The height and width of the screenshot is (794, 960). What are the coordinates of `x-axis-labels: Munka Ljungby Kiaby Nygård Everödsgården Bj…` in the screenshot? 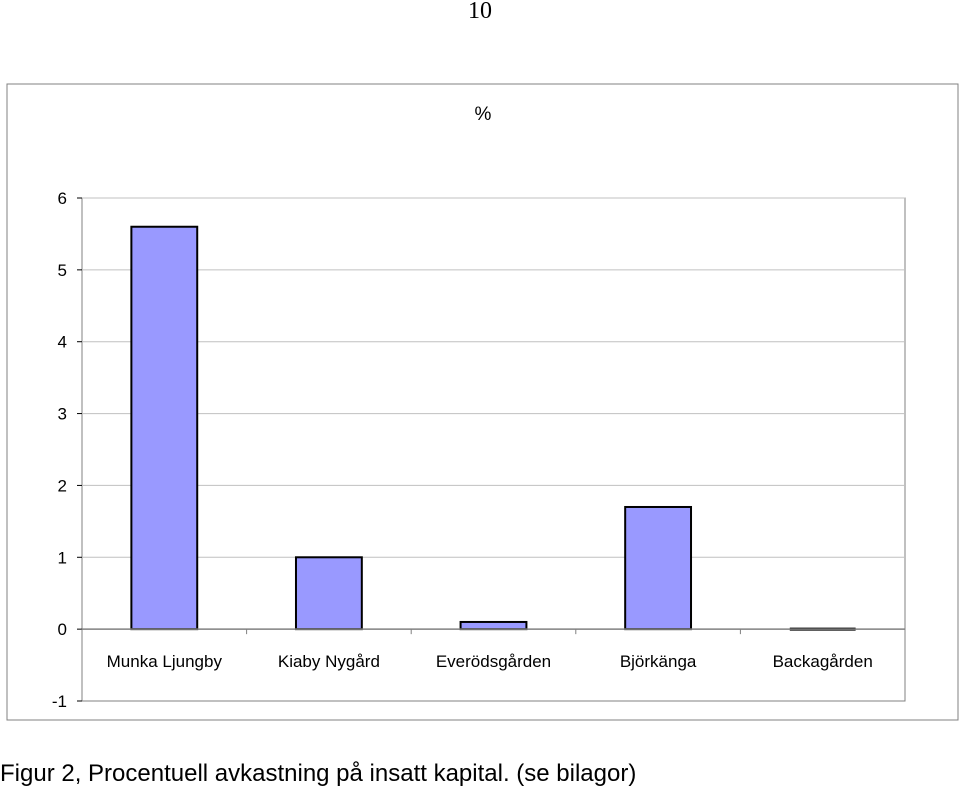 It's located at (490, 661).